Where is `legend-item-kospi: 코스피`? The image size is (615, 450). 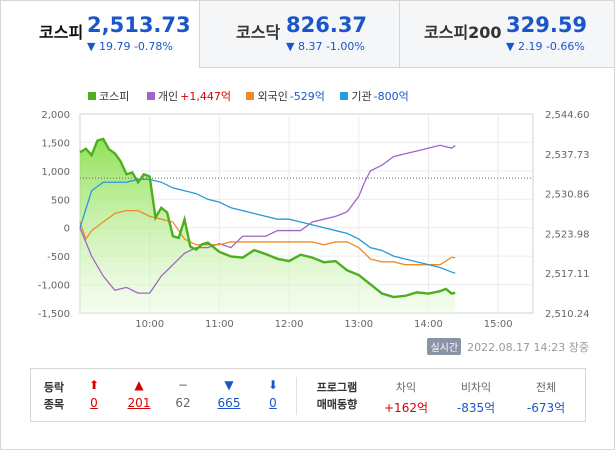 legend-item-kospi: 코스피 is located at coordinates (109, 96).